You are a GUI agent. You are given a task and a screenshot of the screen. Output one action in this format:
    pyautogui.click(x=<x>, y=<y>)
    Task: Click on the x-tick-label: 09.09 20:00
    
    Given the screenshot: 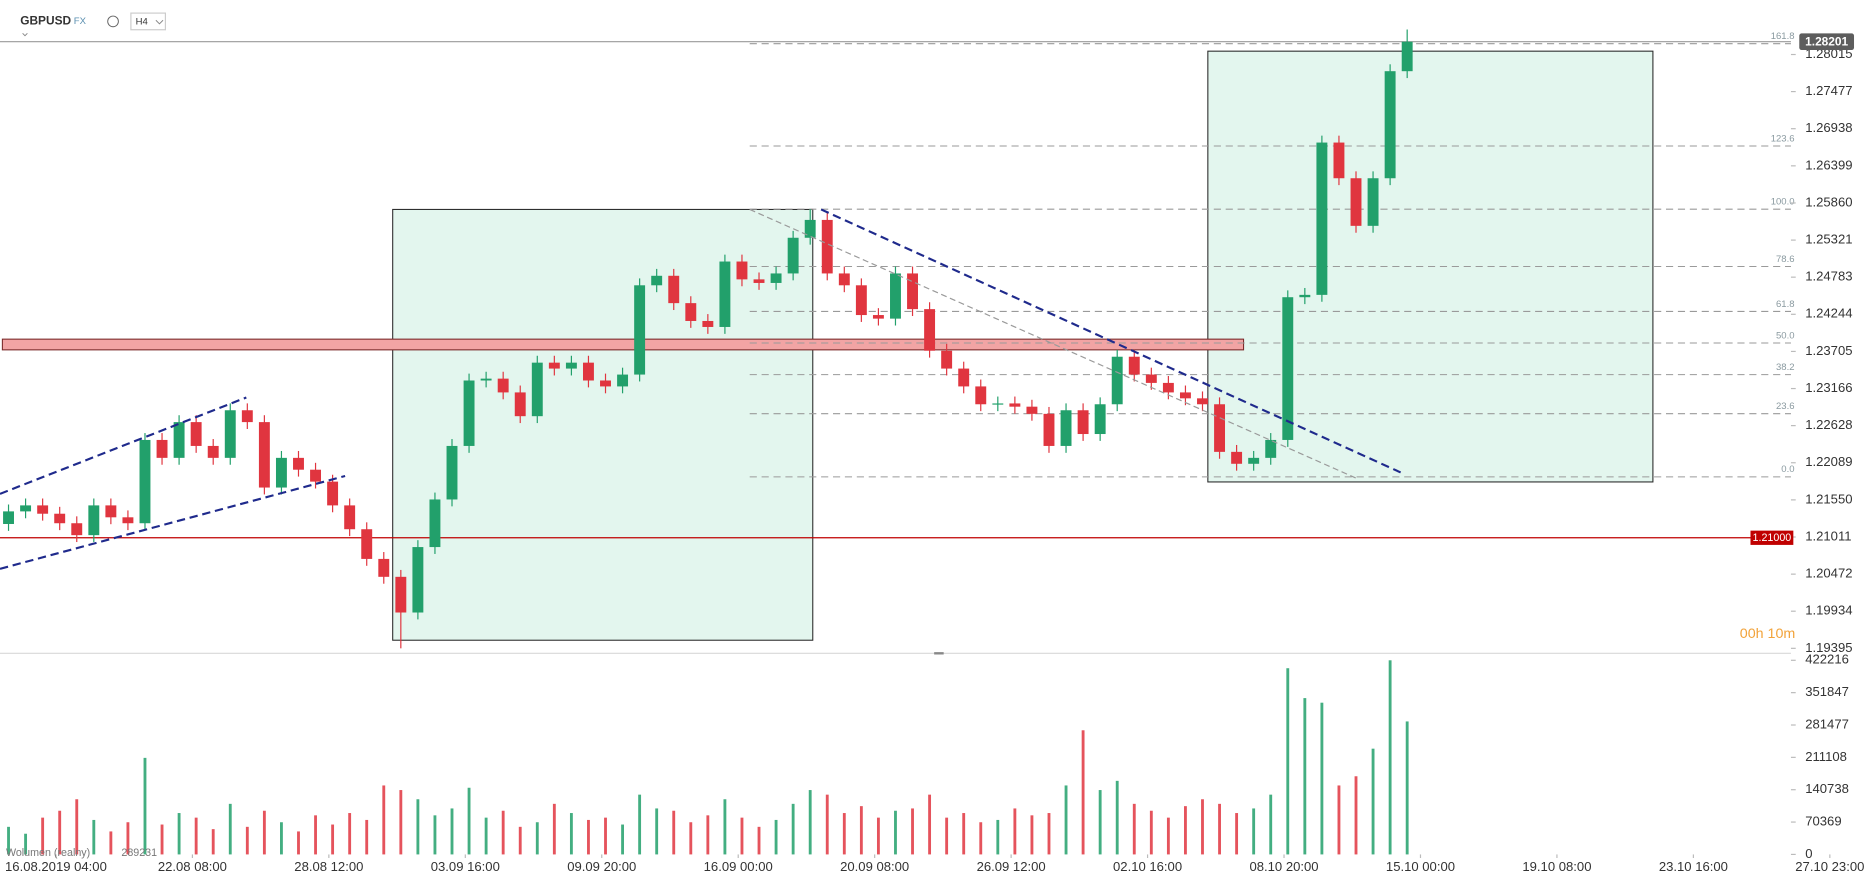 What is the action you would take?
    pyautogui.click(x=601, y=866)
    